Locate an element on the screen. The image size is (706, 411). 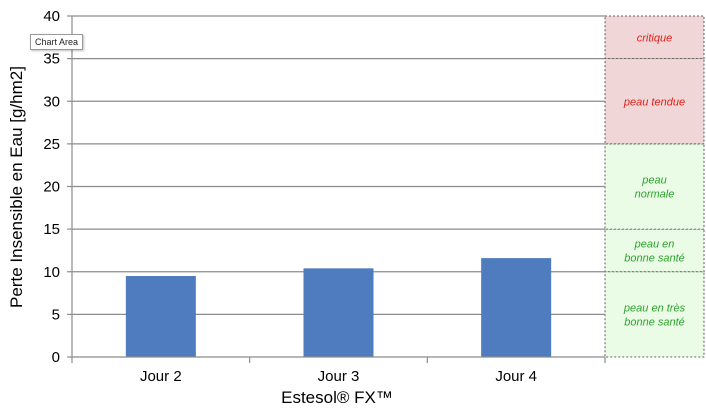
y-axis-title: Perte Insensible en Eau [g/hm2] is located at coordinates (16, 187).